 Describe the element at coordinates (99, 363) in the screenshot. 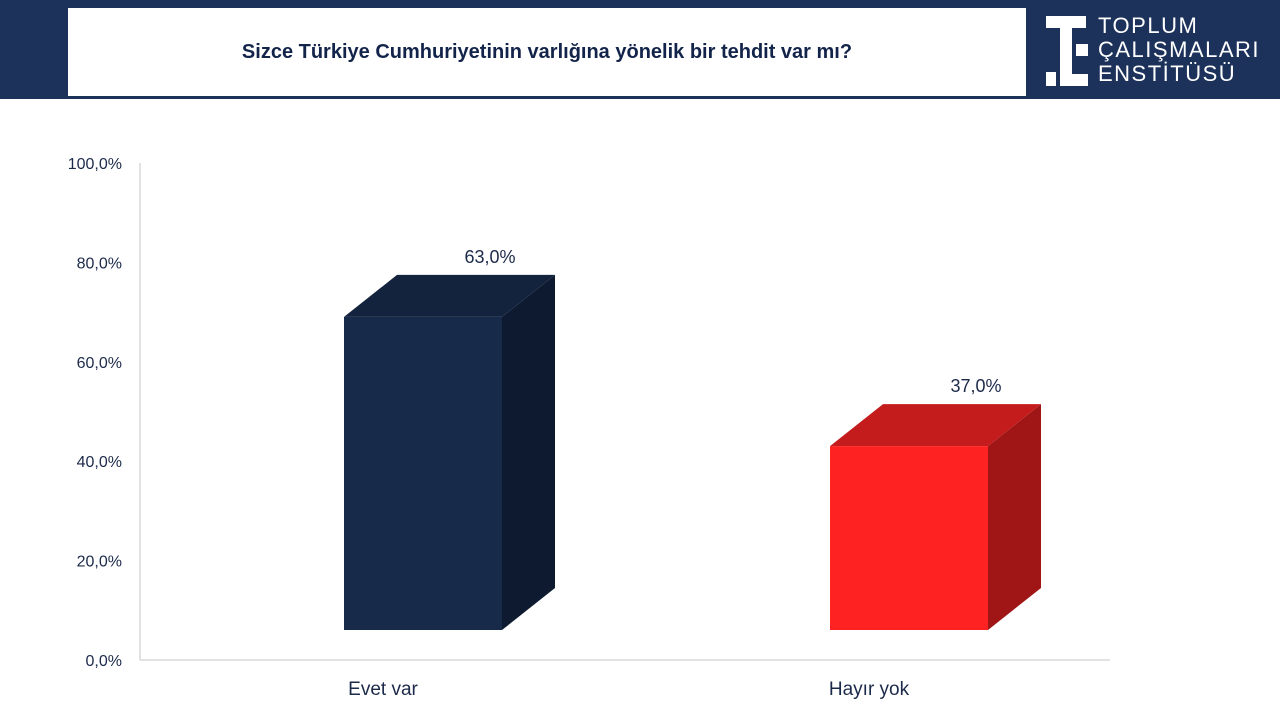

I see `y-tick-label: 60,0%` at that location.